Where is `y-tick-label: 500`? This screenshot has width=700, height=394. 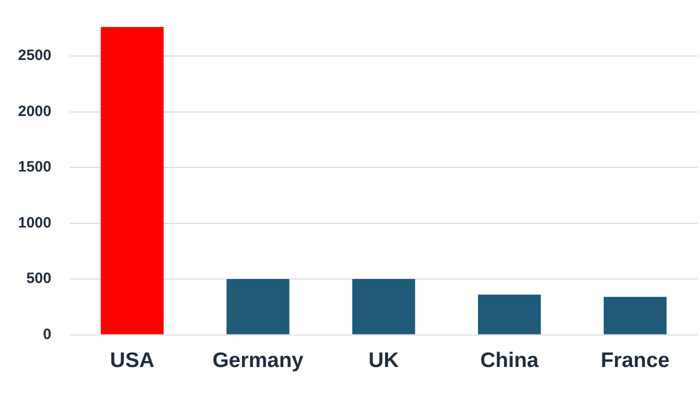
y-tick-label: 500 is located at coordinates (39, 279).